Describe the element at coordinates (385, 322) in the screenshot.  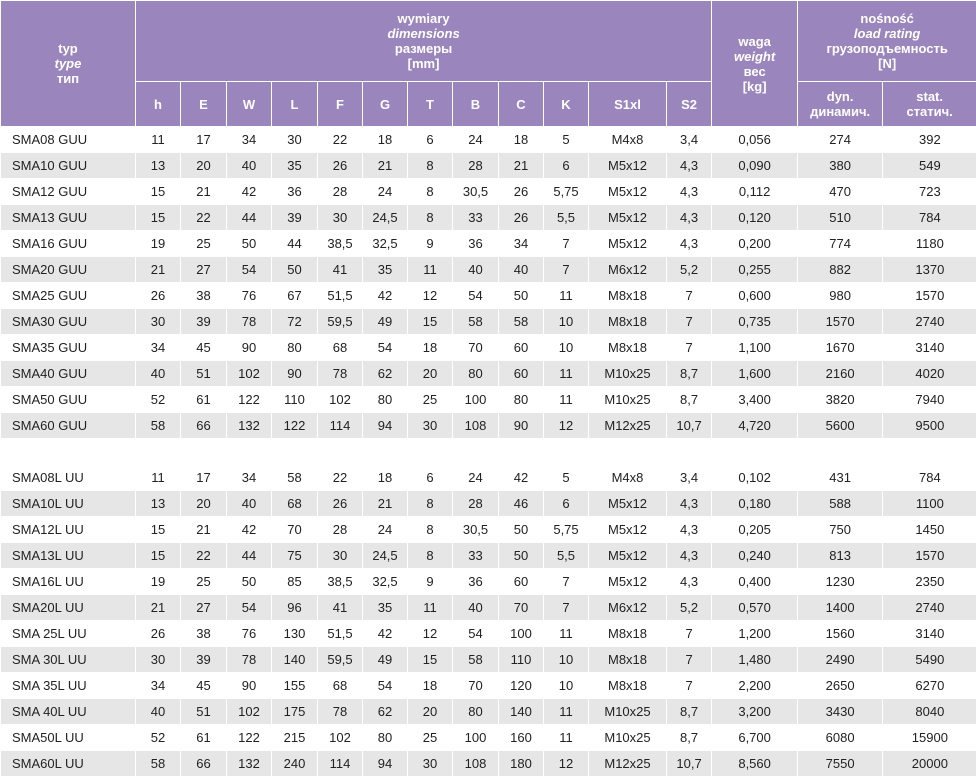
I see `value-cell: 49` at that location.